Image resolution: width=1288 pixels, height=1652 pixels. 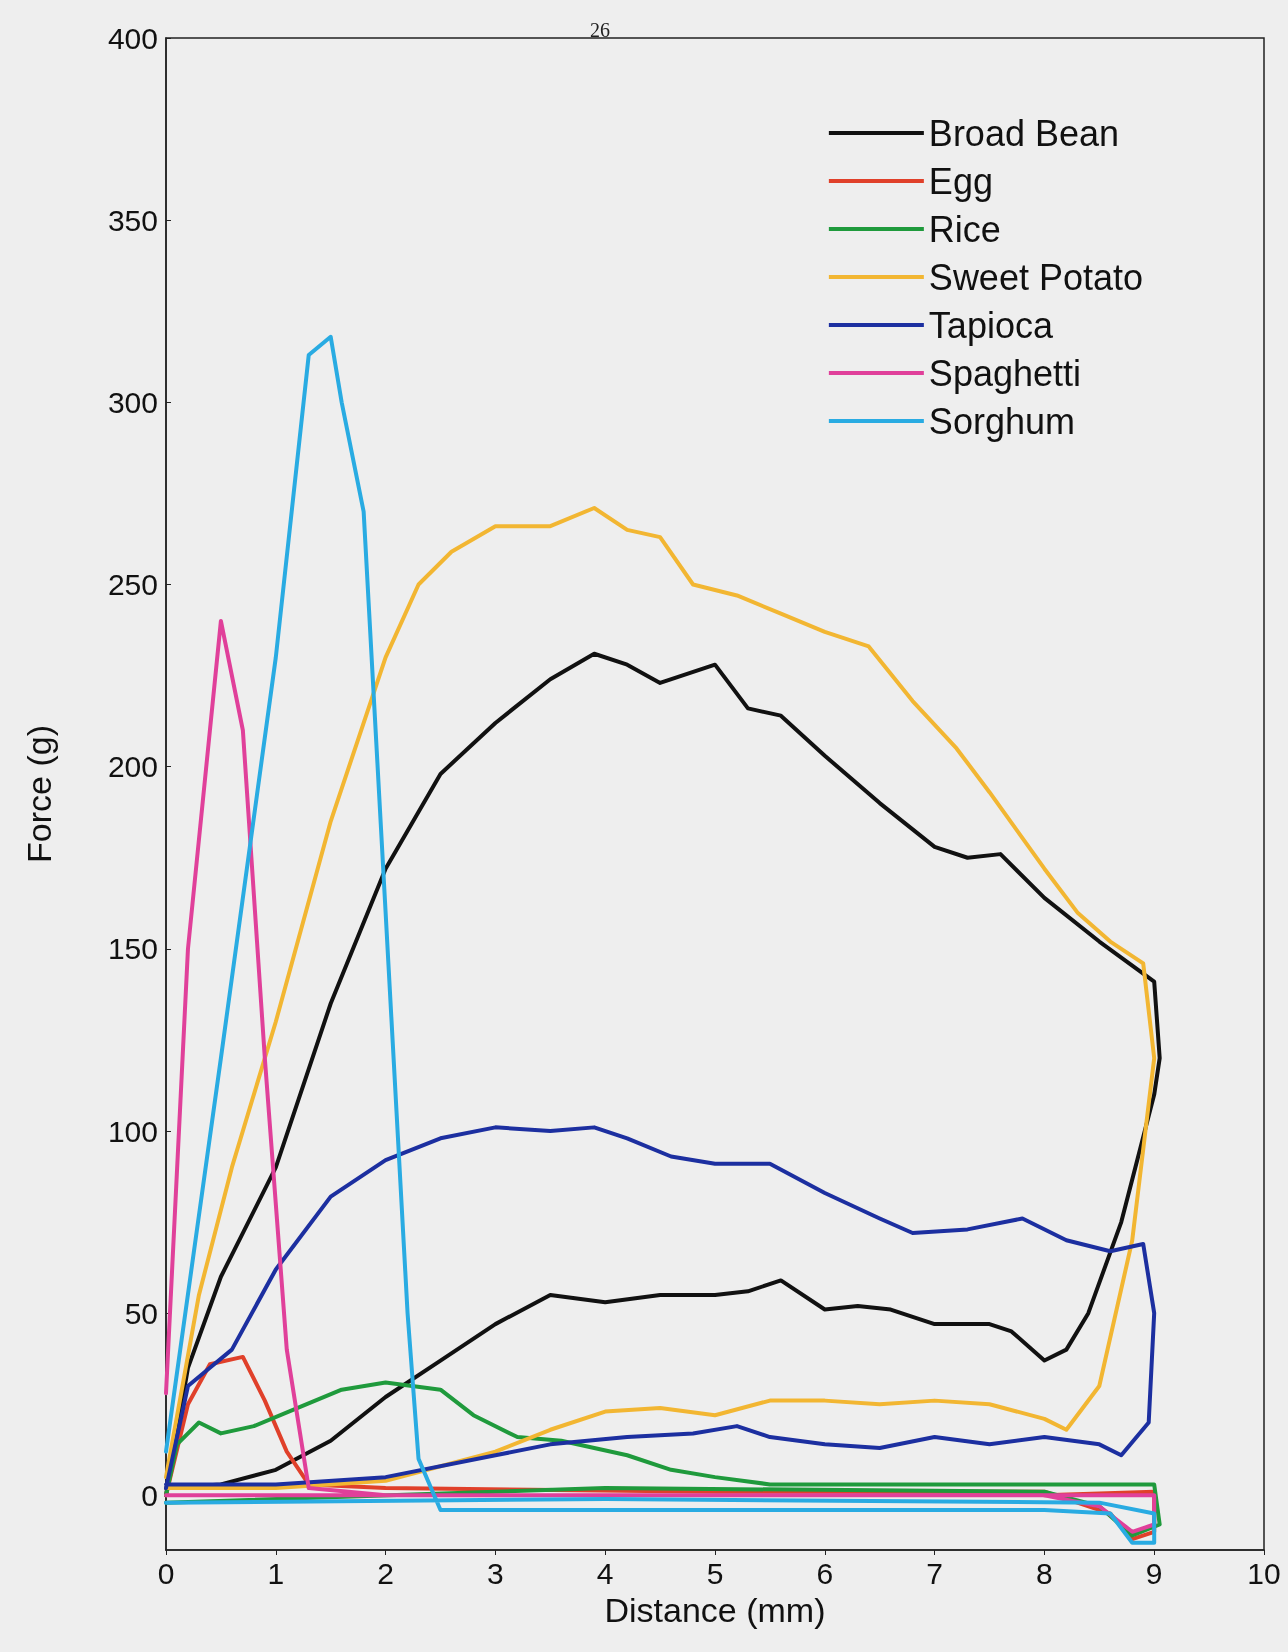 I want to click on annotation: 26, so click(x=600, y=30).